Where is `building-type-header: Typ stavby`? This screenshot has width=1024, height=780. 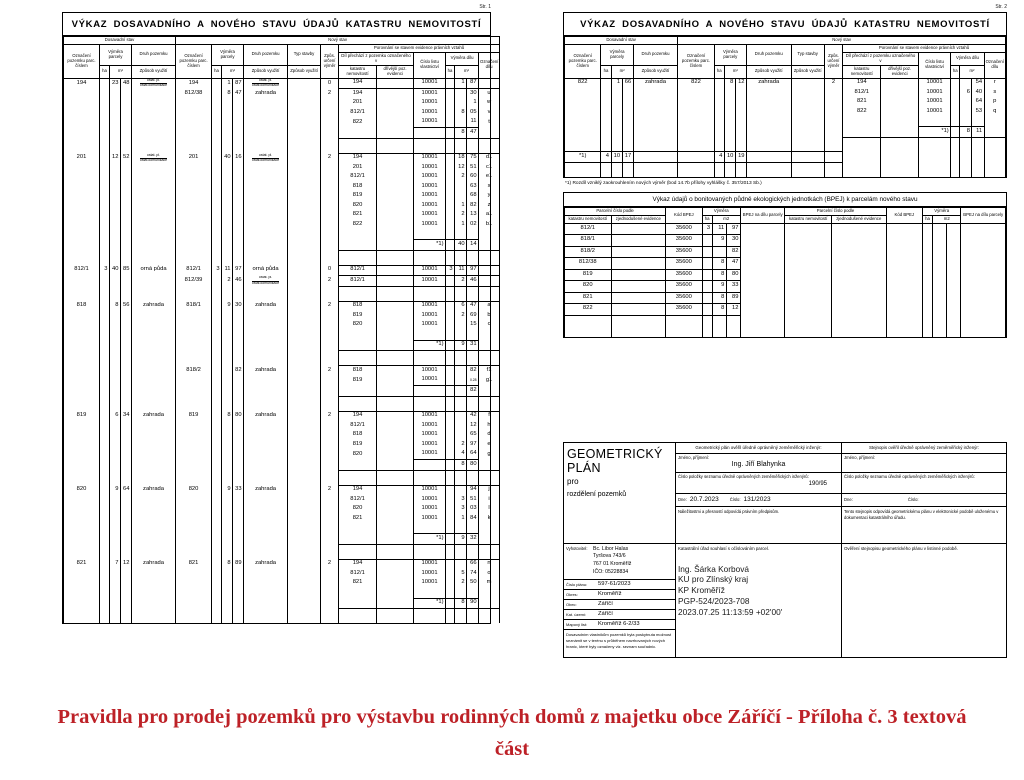 building-type-header: Typ stavby is located at coordinates (807, 54).